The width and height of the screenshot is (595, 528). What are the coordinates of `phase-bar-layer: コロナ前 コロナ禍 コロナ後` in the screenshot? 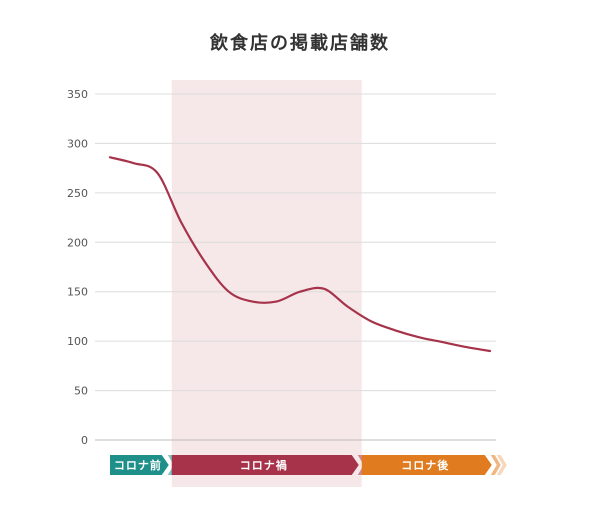 It's located at (308, 465).